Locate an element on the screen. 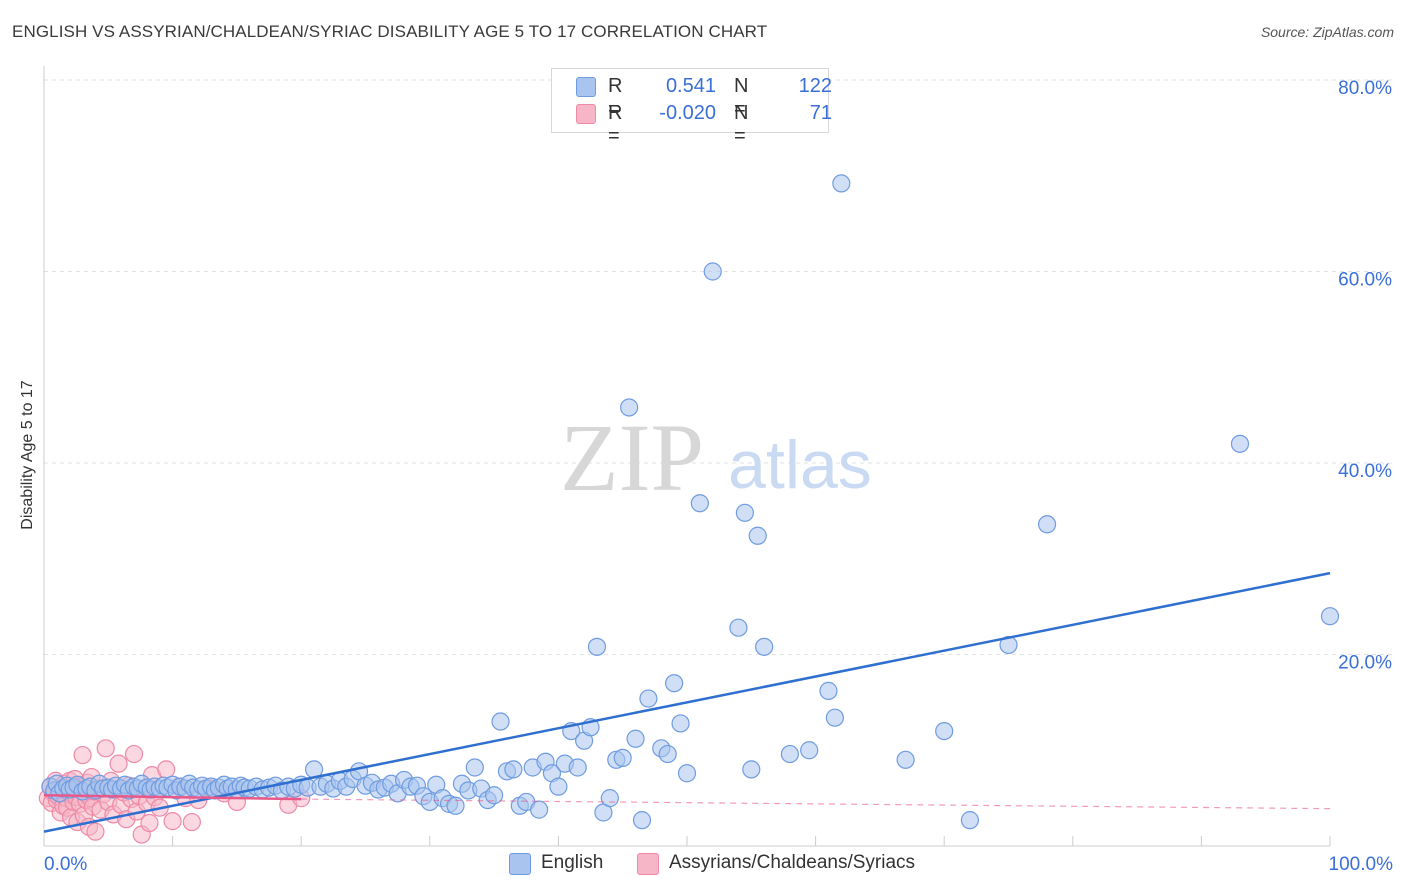  legend-n-value: 122 is located at coordinates (815, 86).